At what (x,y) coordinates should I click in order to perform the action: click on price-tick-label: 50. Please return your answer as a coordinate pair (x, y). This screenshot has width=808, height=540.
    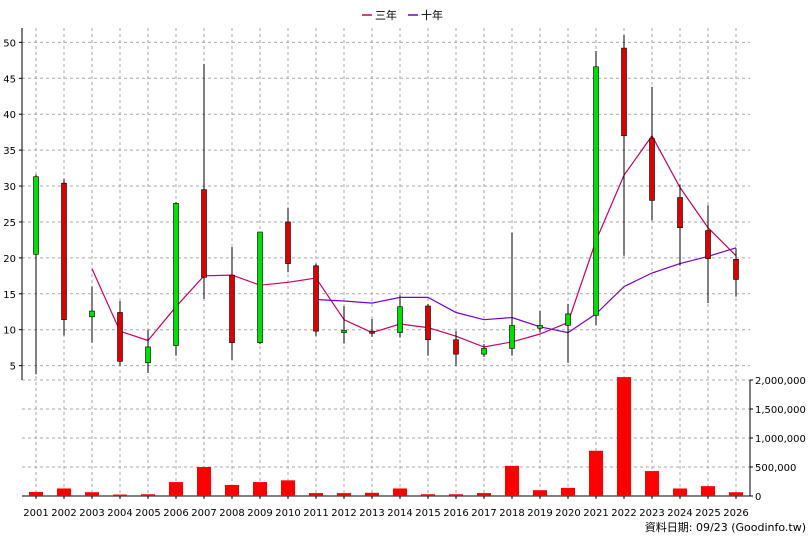
    Looking at the image, I should click on (9, 43).